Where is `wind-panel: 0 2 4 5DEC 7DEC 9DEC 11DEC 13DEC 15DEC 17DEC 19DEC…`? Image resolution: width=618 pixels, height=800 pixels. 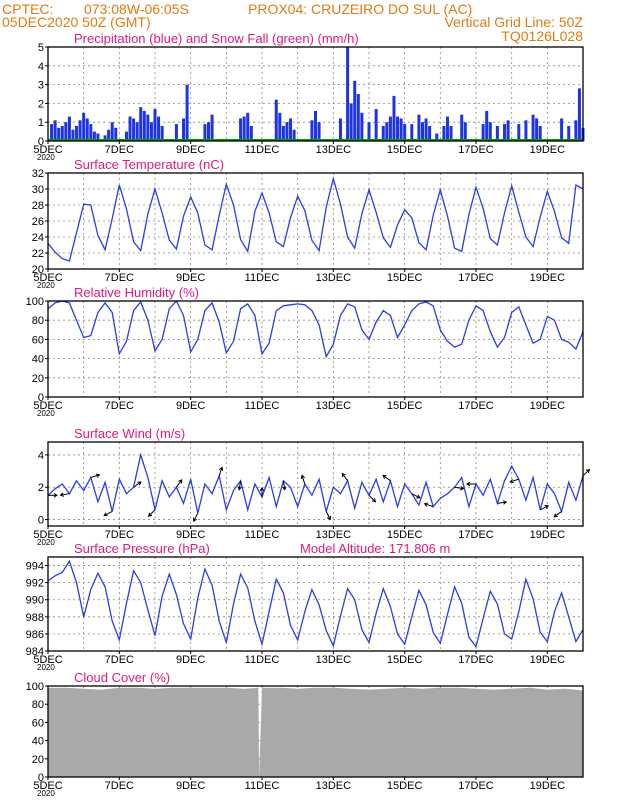 wind-panel: 0 2 4 5DEC 7DEC 9DEC 11DEC 13DEC 15DEC 17DEC 19DEC… is located at coordinates (312, 486).